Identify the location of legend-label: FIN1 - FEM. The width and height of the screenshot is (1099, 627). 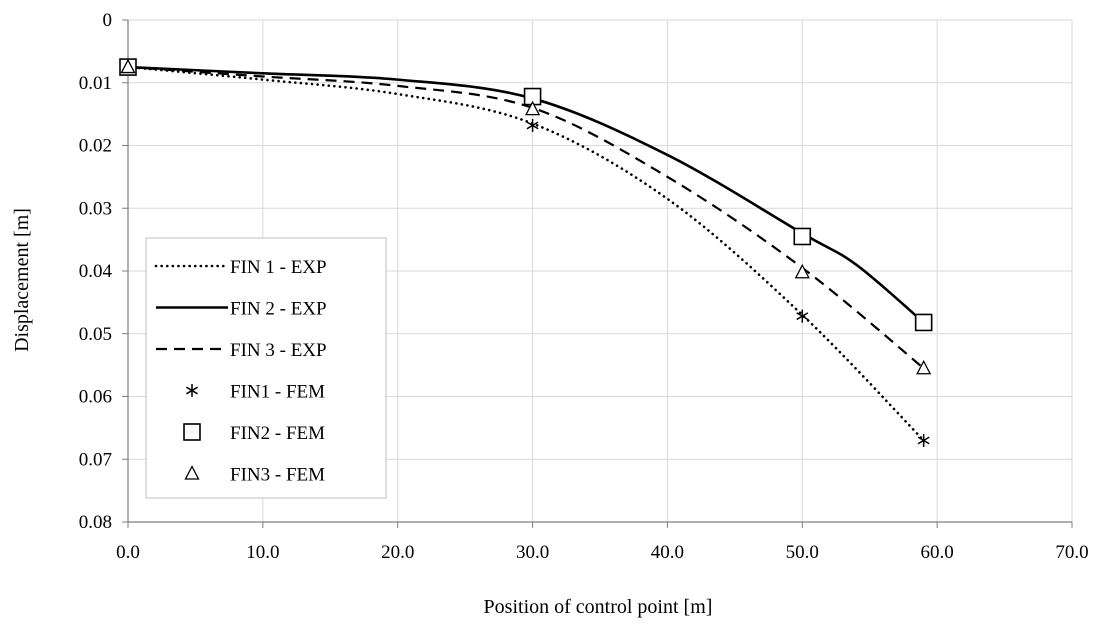
(277, 392).